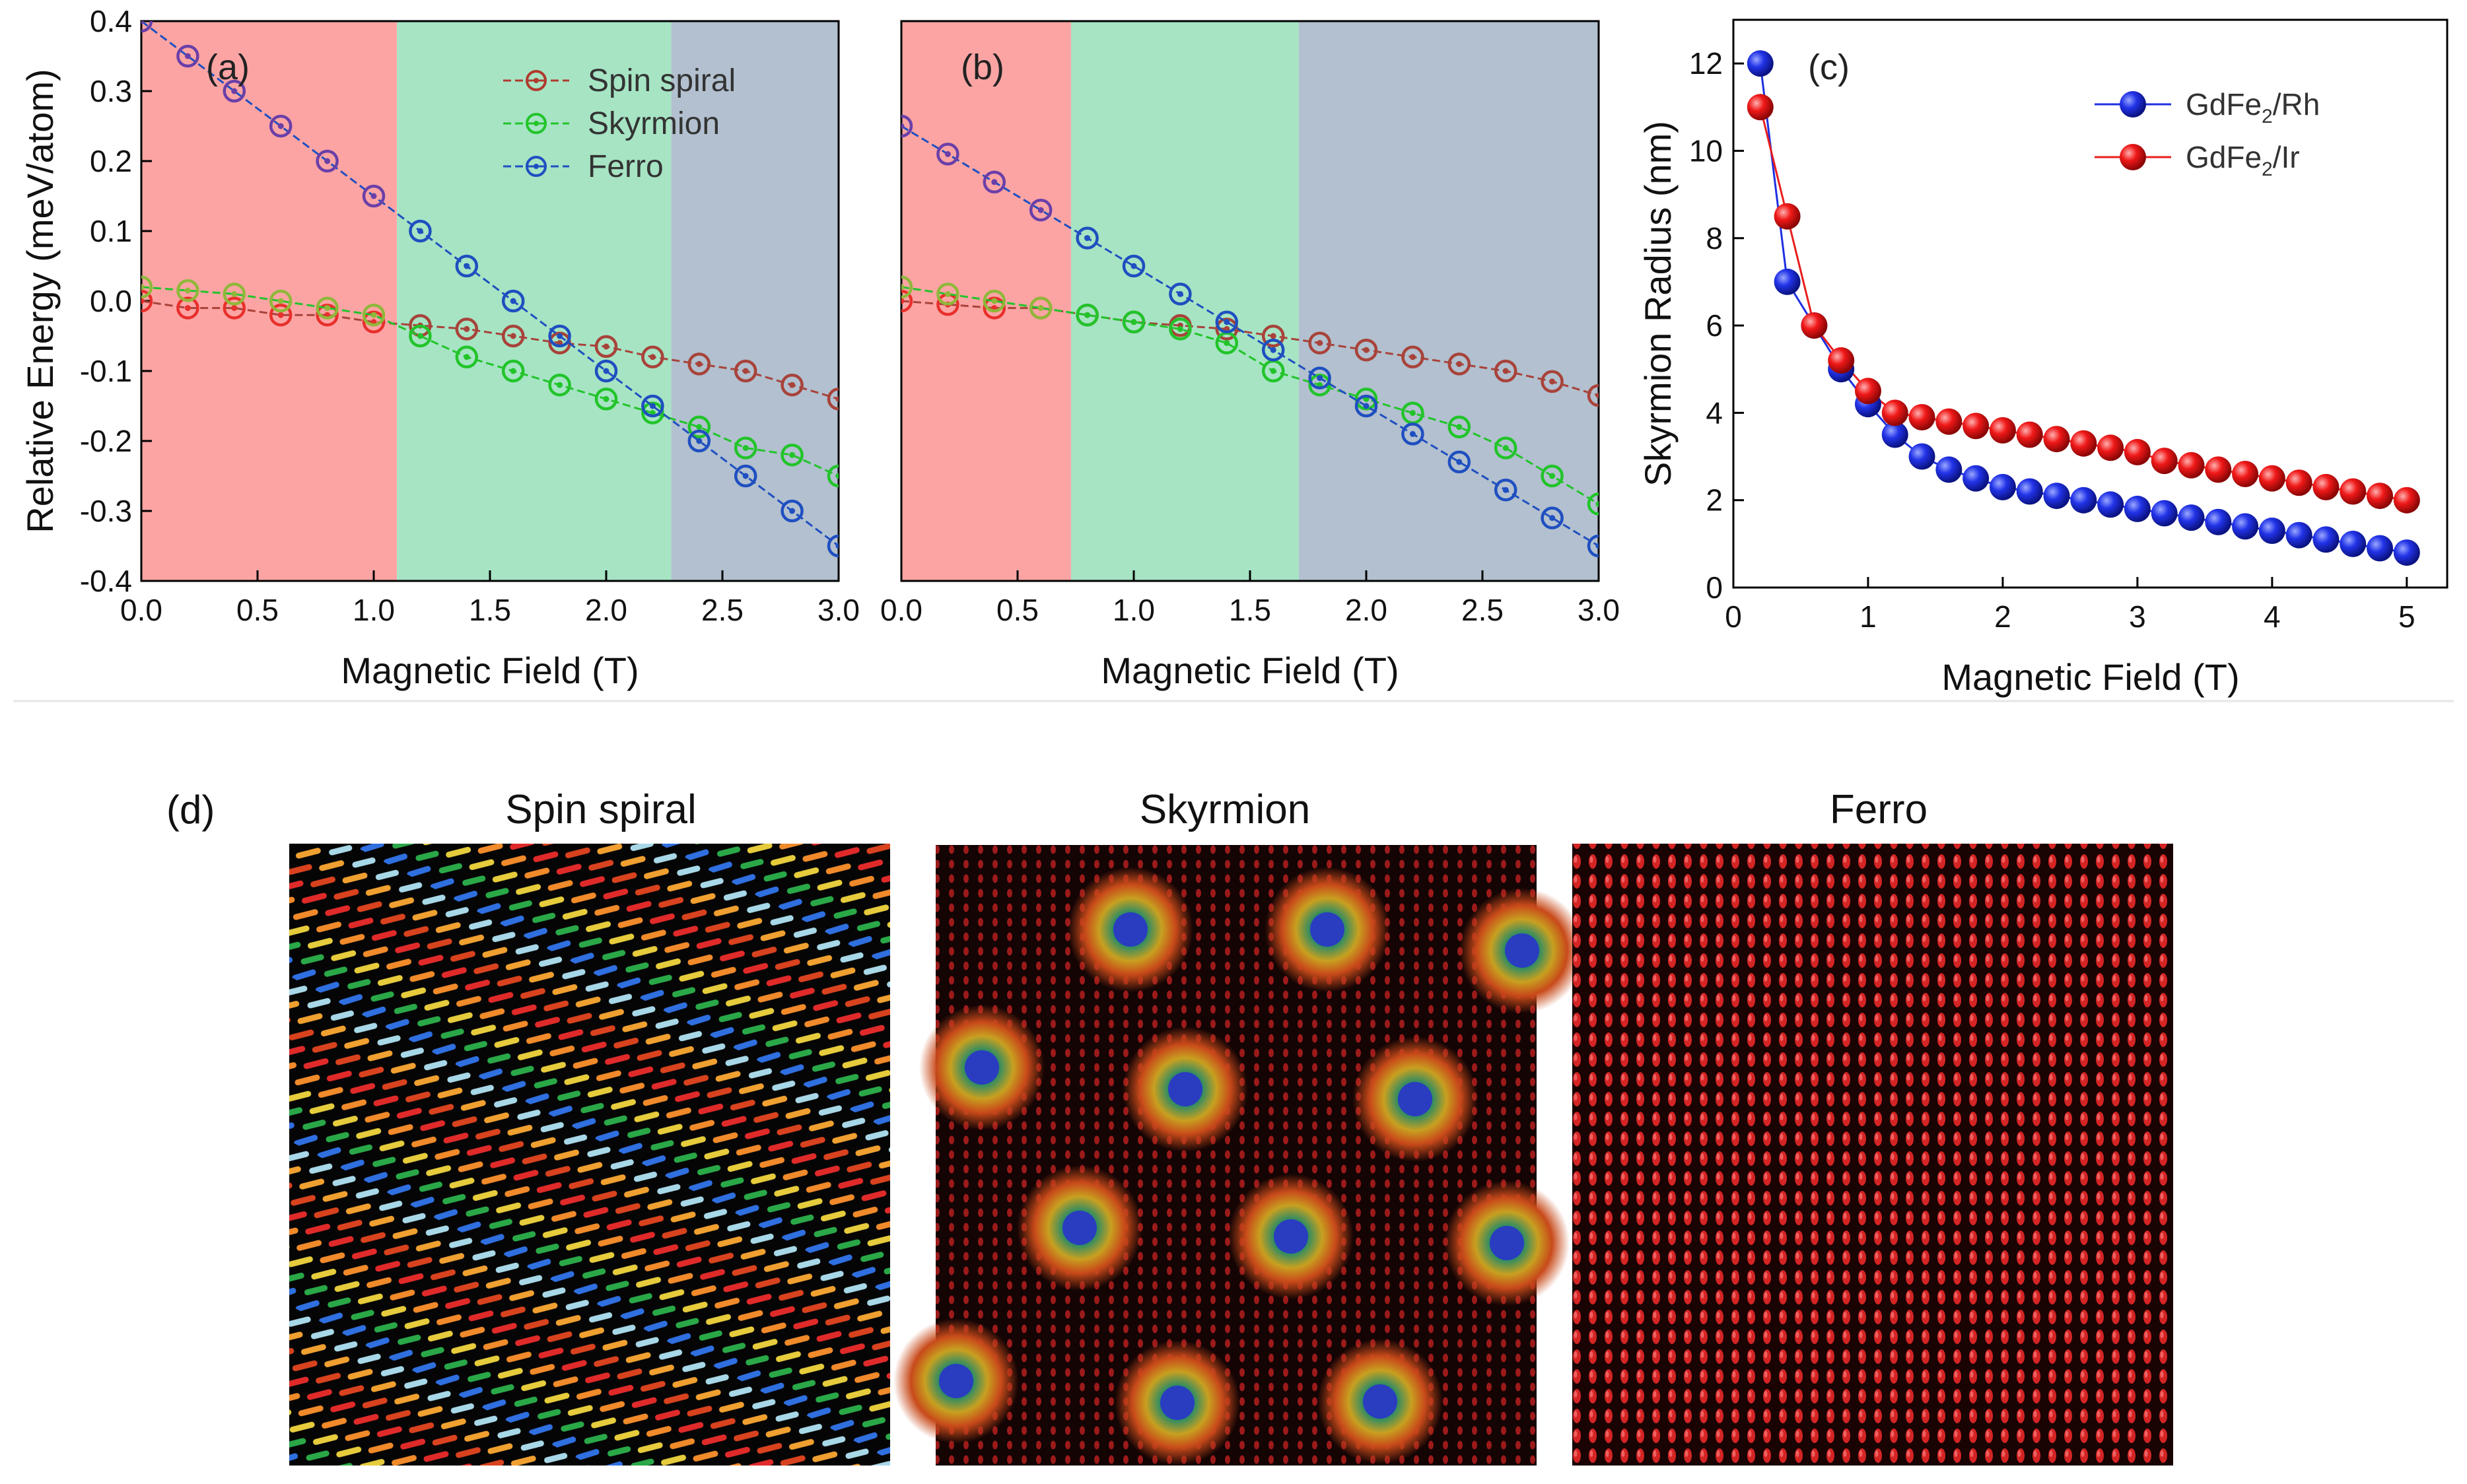 The width and height of the screenshot is (2467, 1484). Describe the element at coordinates (1714, 588) in the screenshot. I see `ytick-label-c-0: 0` at that location.